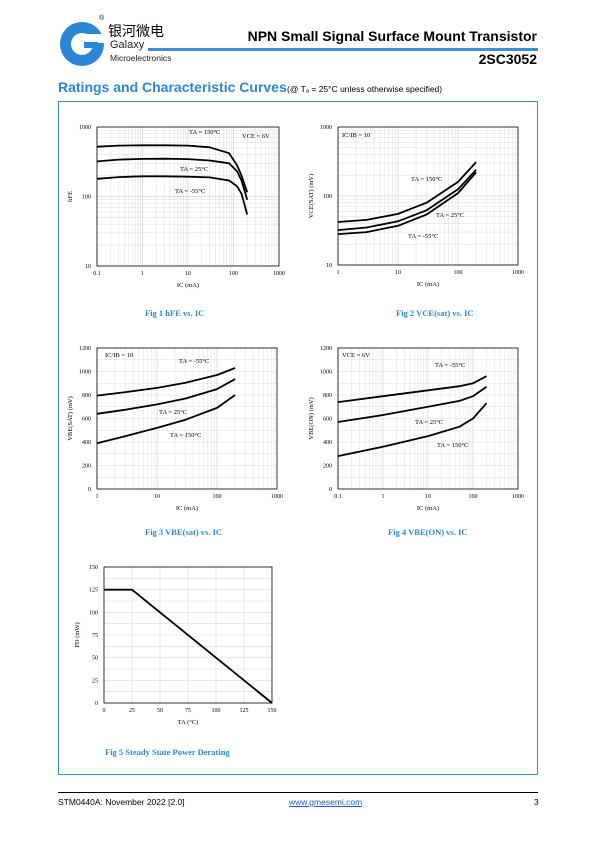  I want to click on fig4-y-tick-label: 1000, so click(326, 373).